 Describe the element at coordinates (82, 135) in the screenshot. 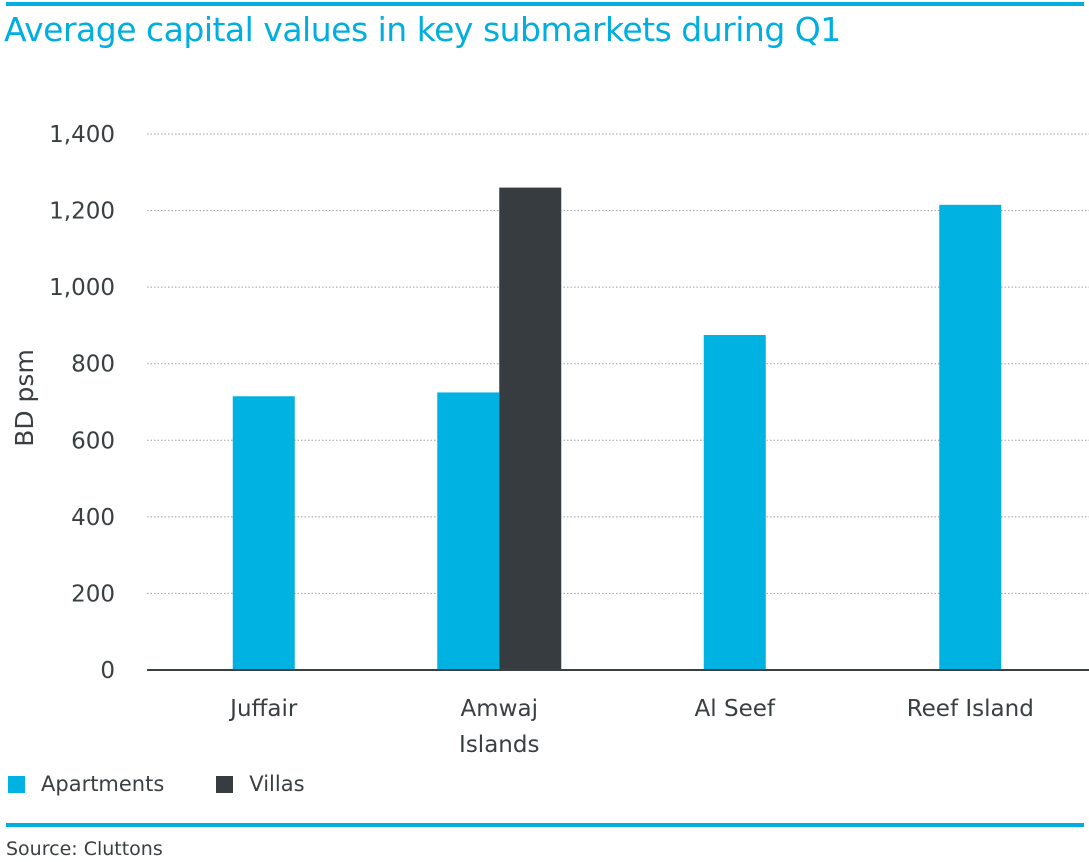

I see `y-tick-label: 1,400` at that location.